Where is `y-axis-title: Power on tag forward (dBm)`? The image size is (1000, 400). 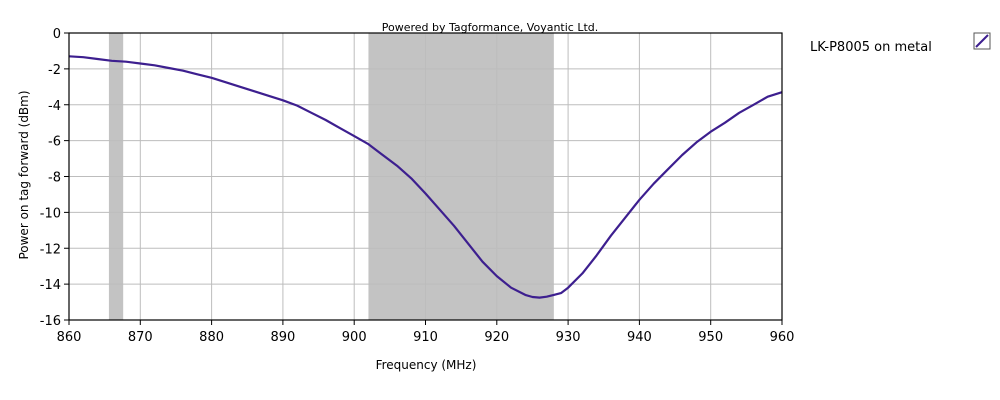
y-axis-title: Power on tag forward (dBm) is located at coordinates (24, 174).